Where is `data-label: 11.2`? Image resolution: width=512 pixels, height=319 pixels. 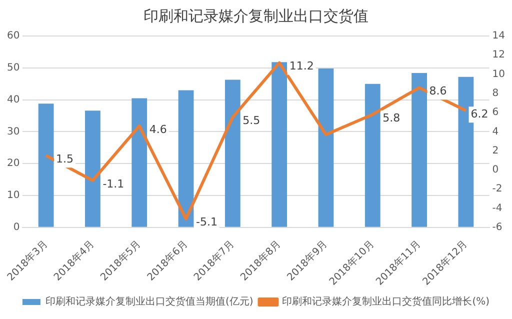
data-label: 11.2 is located at coordinates (301, 66).